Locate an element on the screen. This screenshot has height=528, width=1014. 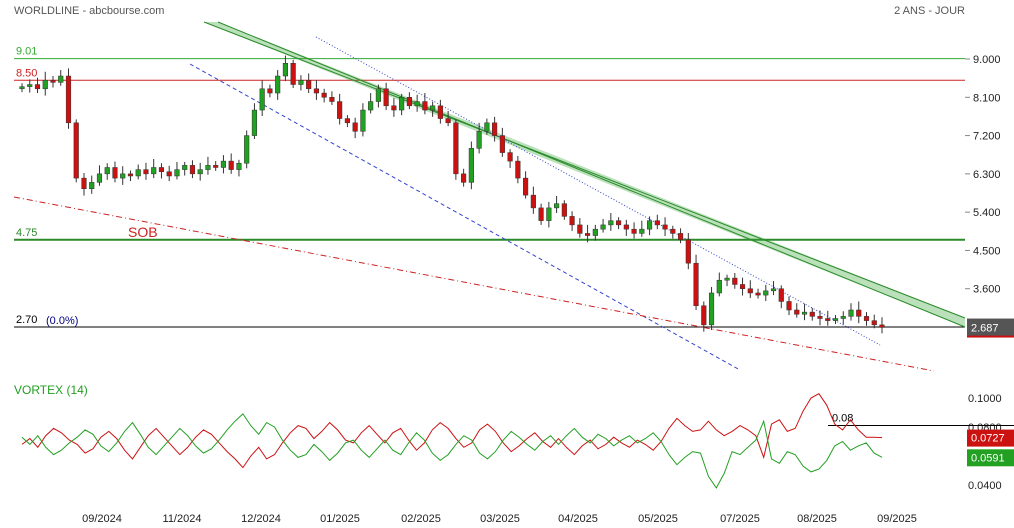
price-tick-label: 5.400 is located at coordinates (987, 213).